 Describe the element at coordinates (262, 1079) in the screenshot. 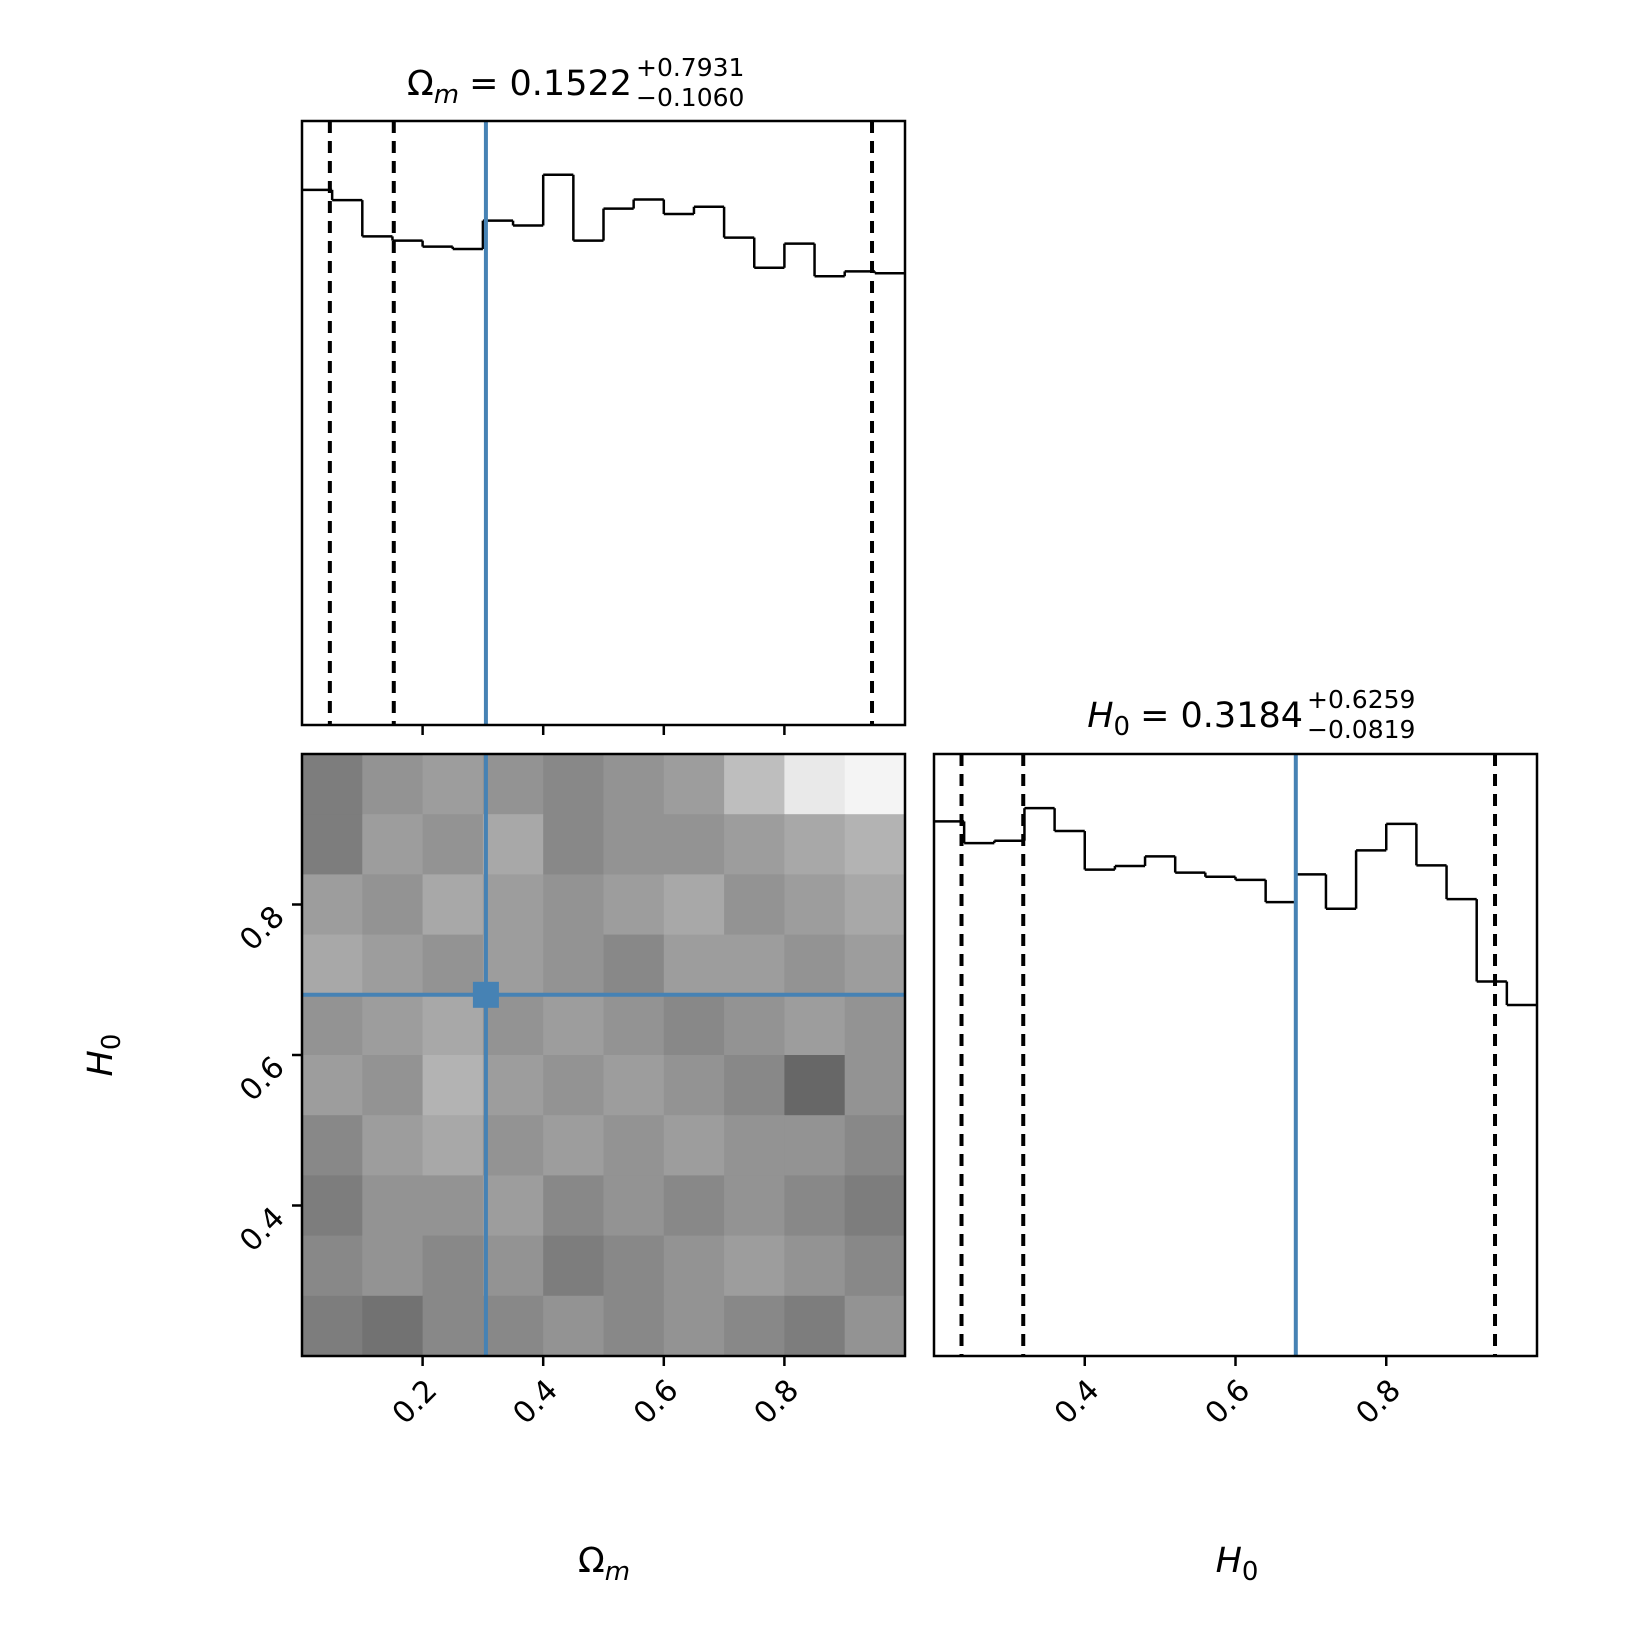

I see `y-tick-label: 0.6` at that location.